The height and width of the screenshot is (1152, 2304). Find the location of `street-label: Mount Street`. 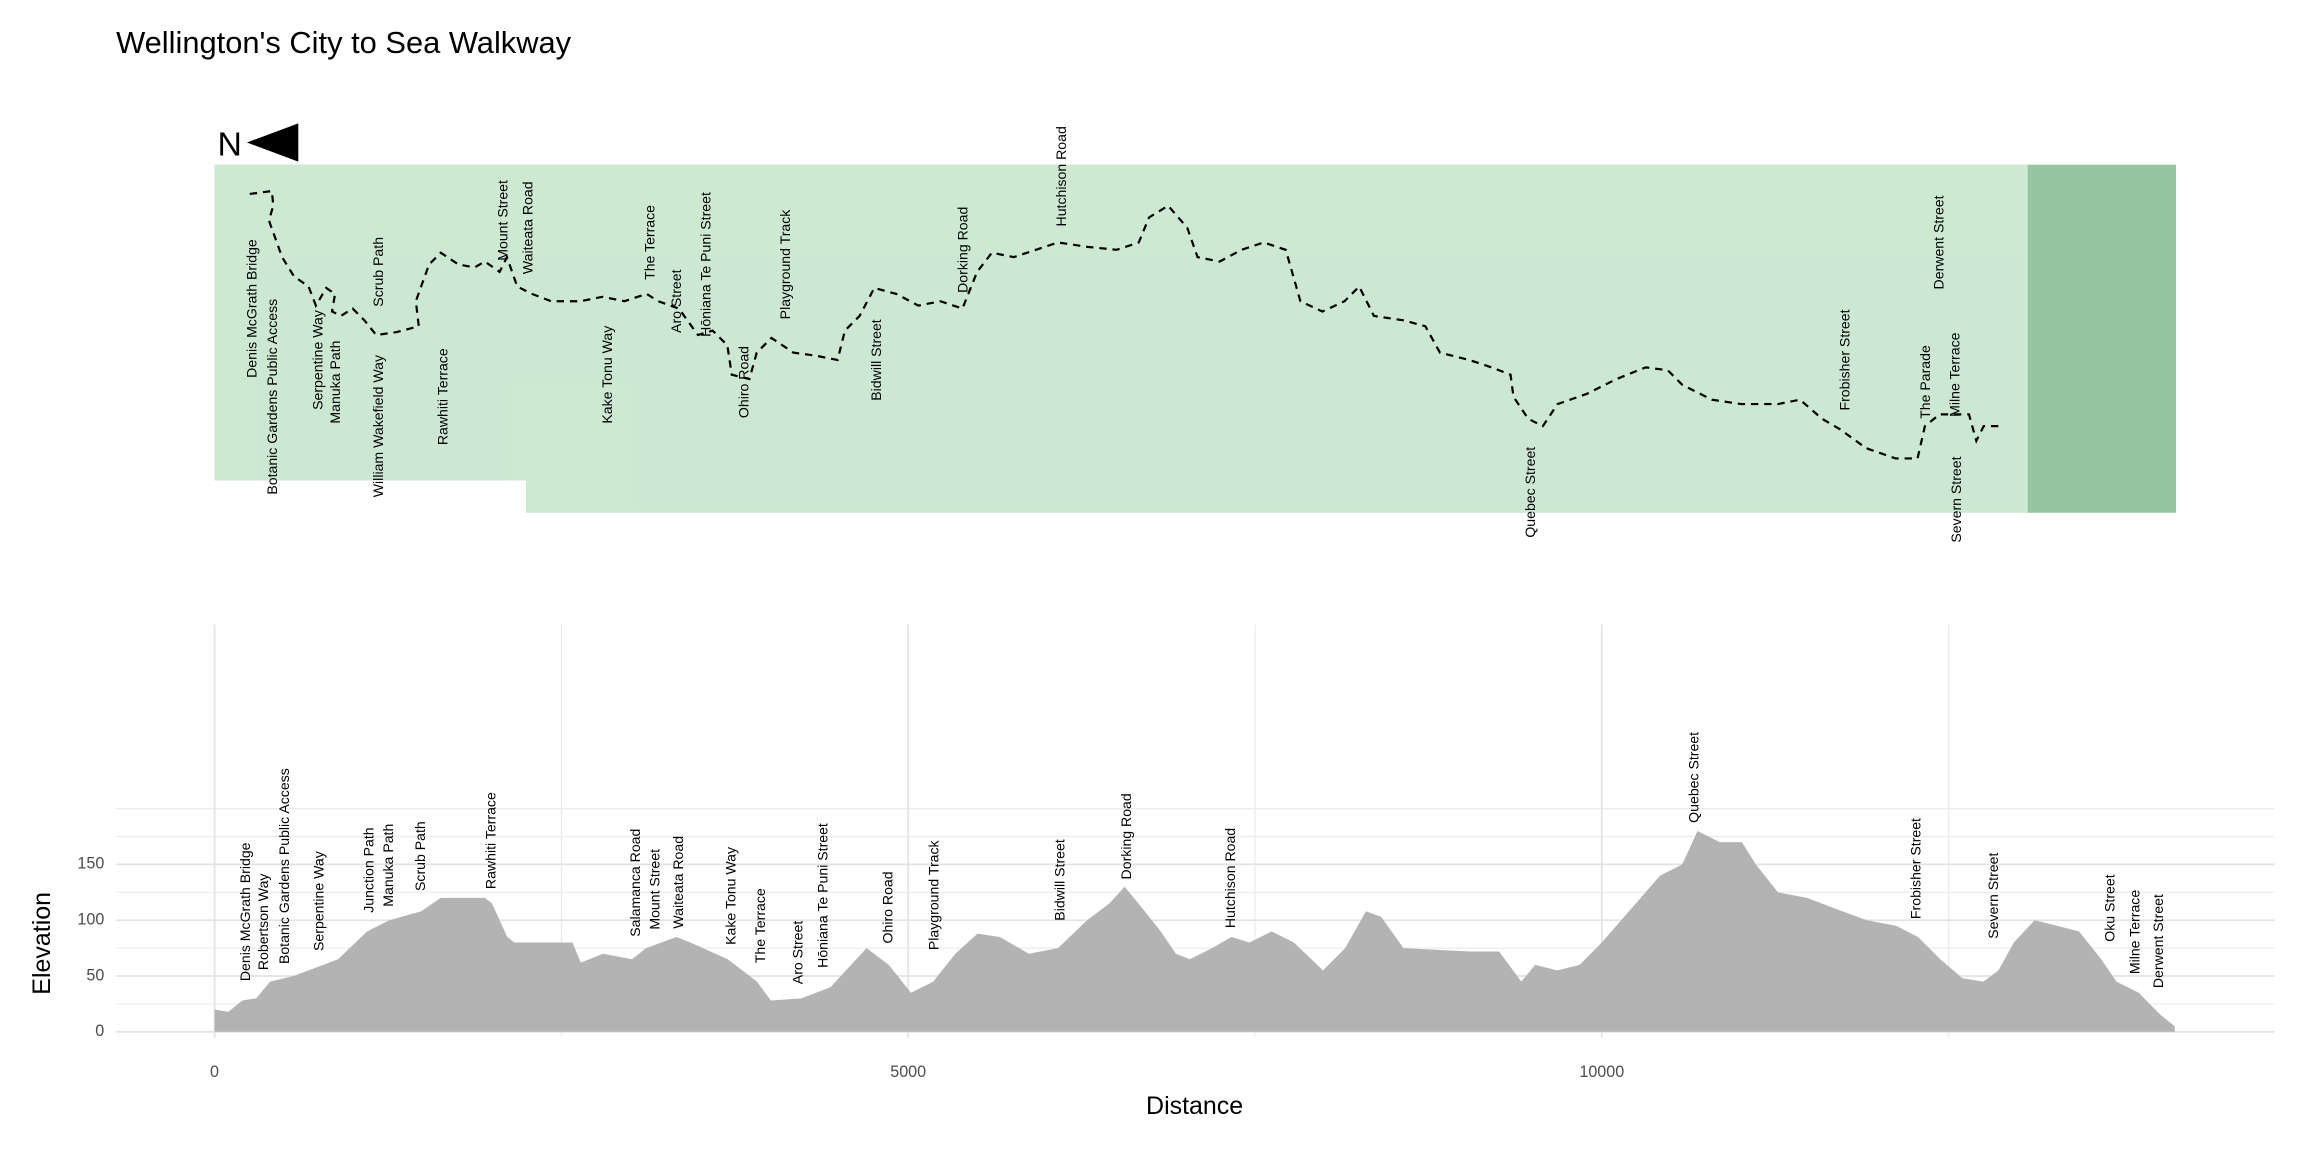

street-label: Mount Street is located at coordinates (654, 889).